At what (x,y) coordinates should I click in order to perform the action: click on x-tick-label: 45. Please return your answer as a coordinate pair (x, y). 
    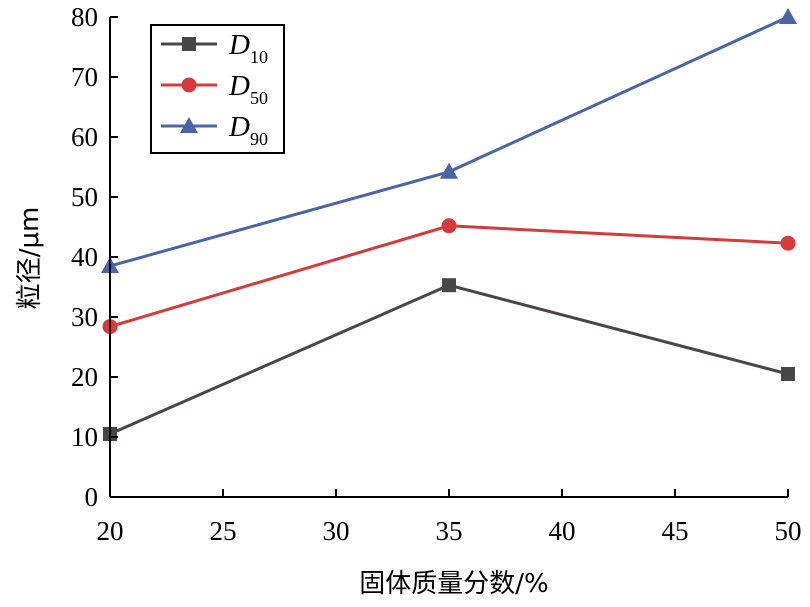
    Looking at the image, I should click on (675, 531).